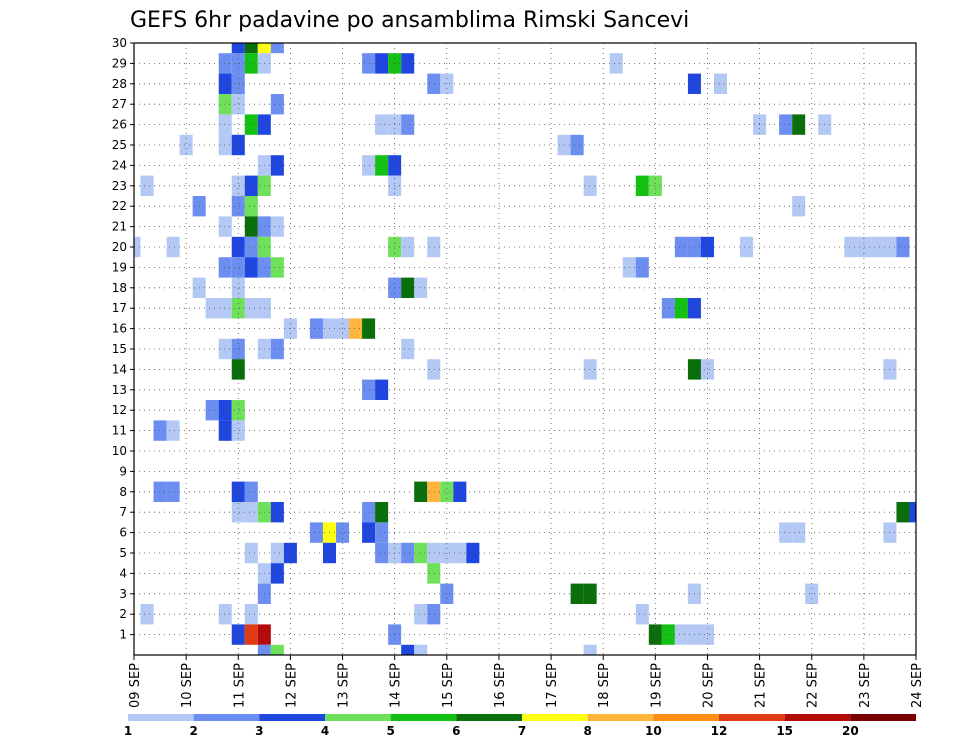  What do you see at coordinates (784, 731) in the screenshot?
I see `colorbar-label: 15` at bounding box center [784, 731].